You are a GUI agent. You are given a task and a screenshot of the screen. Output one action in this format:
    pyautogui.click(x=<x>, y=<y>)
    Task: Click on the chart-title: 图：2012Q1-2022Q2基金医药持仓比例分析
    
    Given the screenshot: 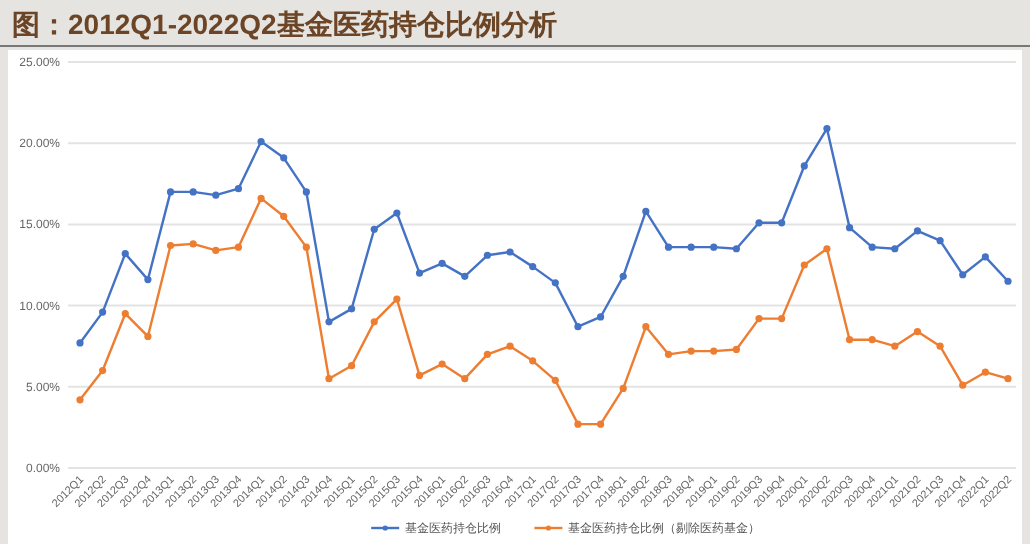 What is the action you would take?
    pyautogui.click(x=284, y=24)
    